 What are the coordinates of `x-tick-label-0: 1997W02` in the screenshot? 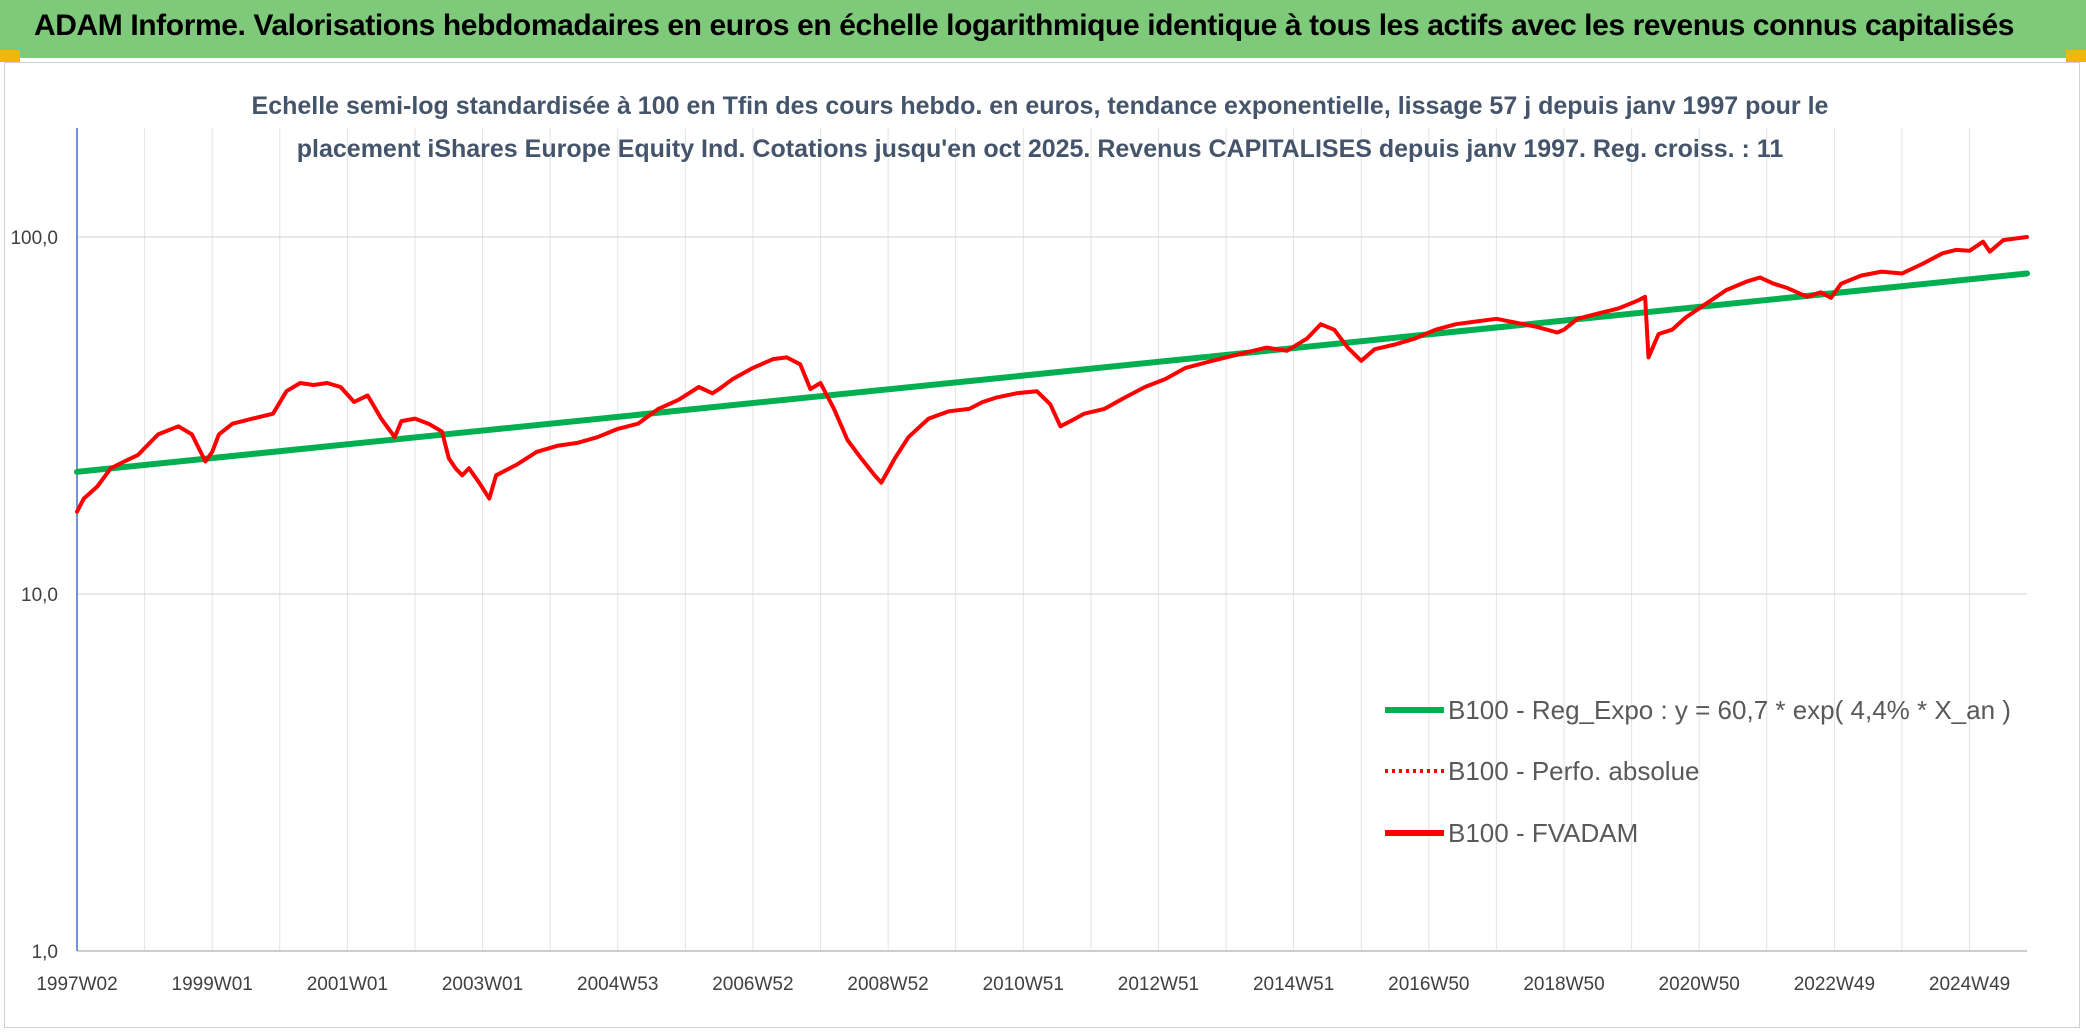 It's located at (76, 984).